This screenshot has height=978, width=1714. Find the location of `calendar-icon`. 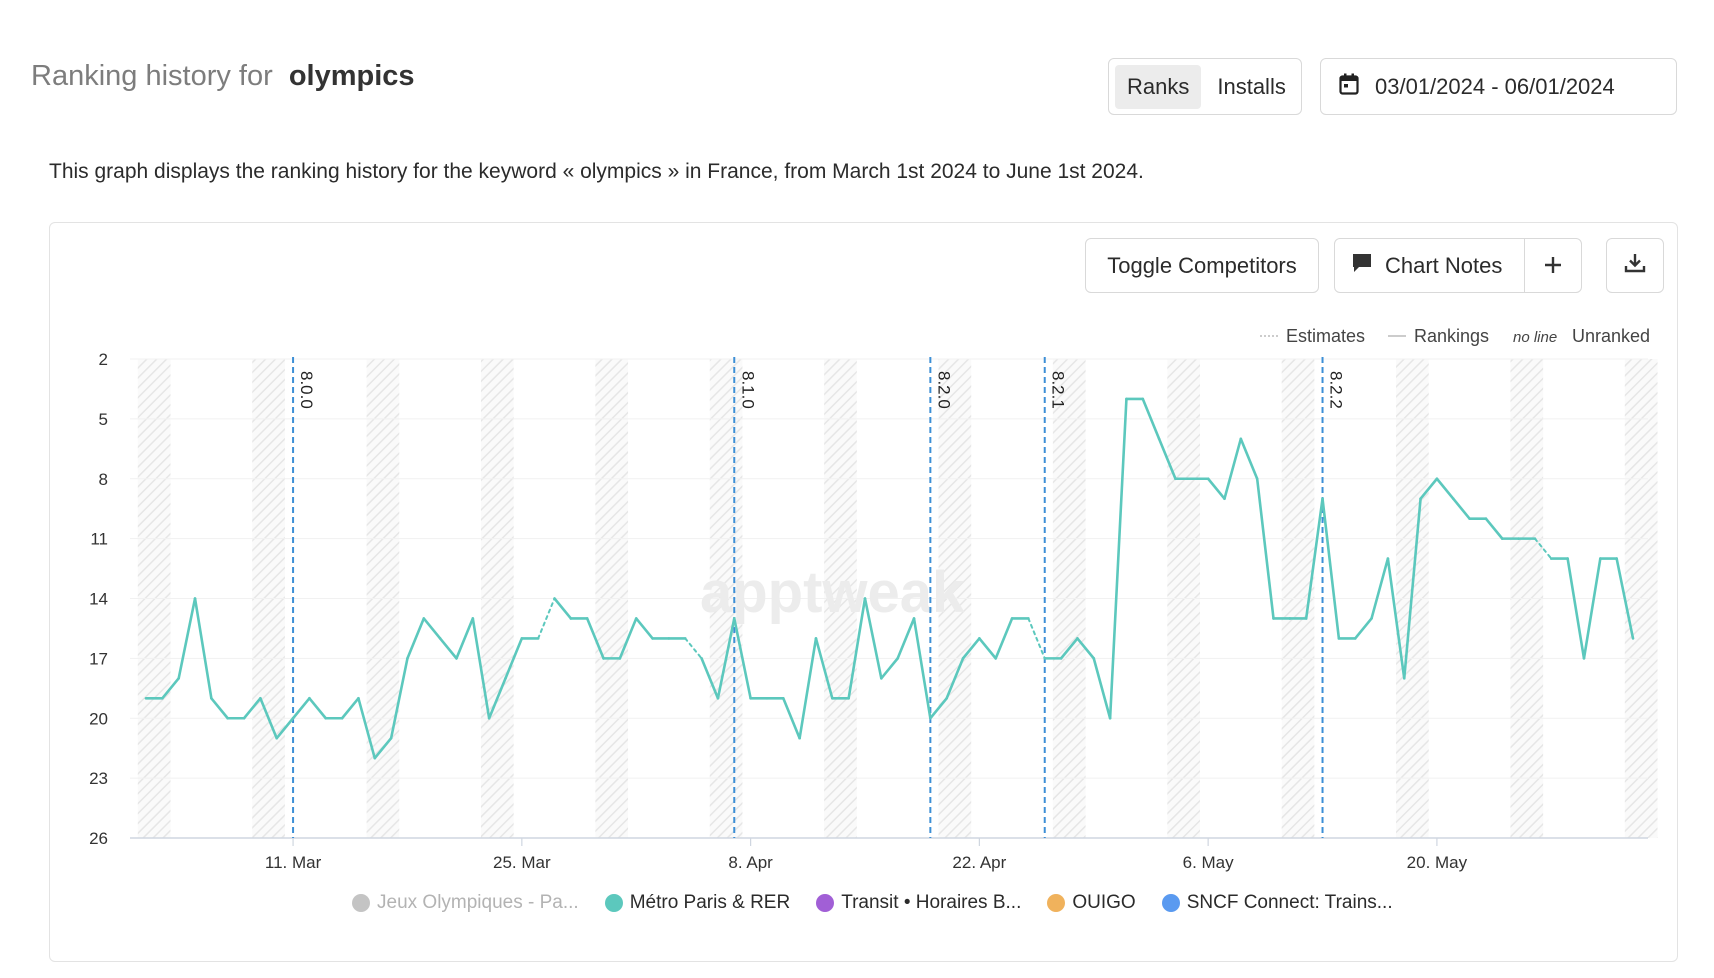

calendar-icon is located at coordinates (1349, 87).